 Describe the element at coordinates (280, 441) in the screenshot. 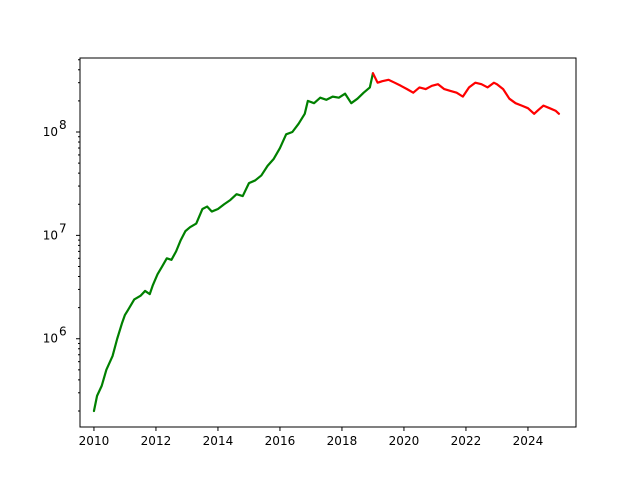

I see `x-tick-label: 2016` at that location.